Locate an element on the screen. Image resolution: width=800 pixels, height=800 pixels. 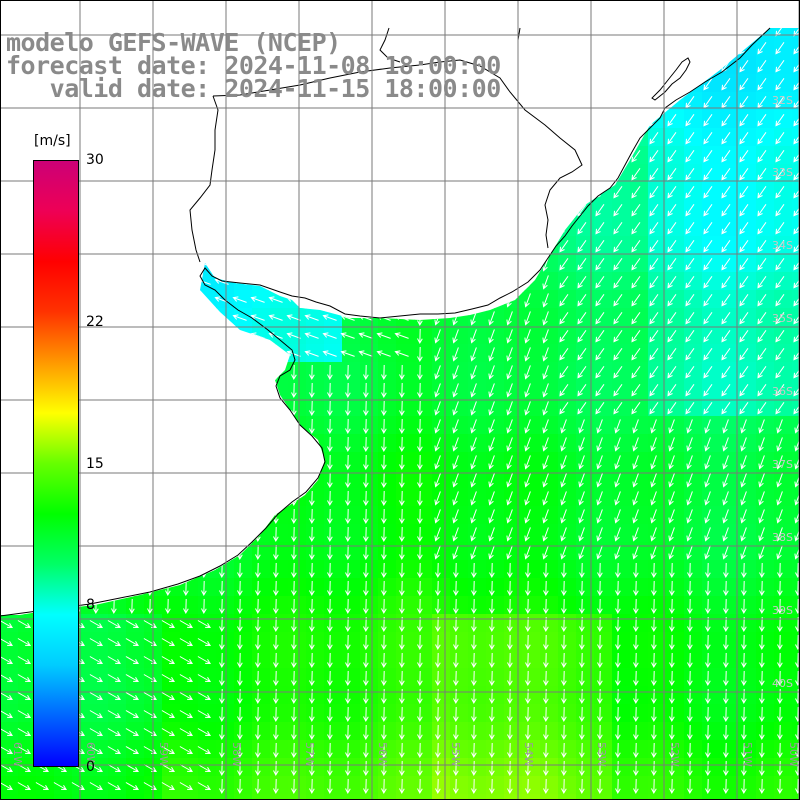
colorbar-tick-label: 0 is located at coordinates (90, 767).